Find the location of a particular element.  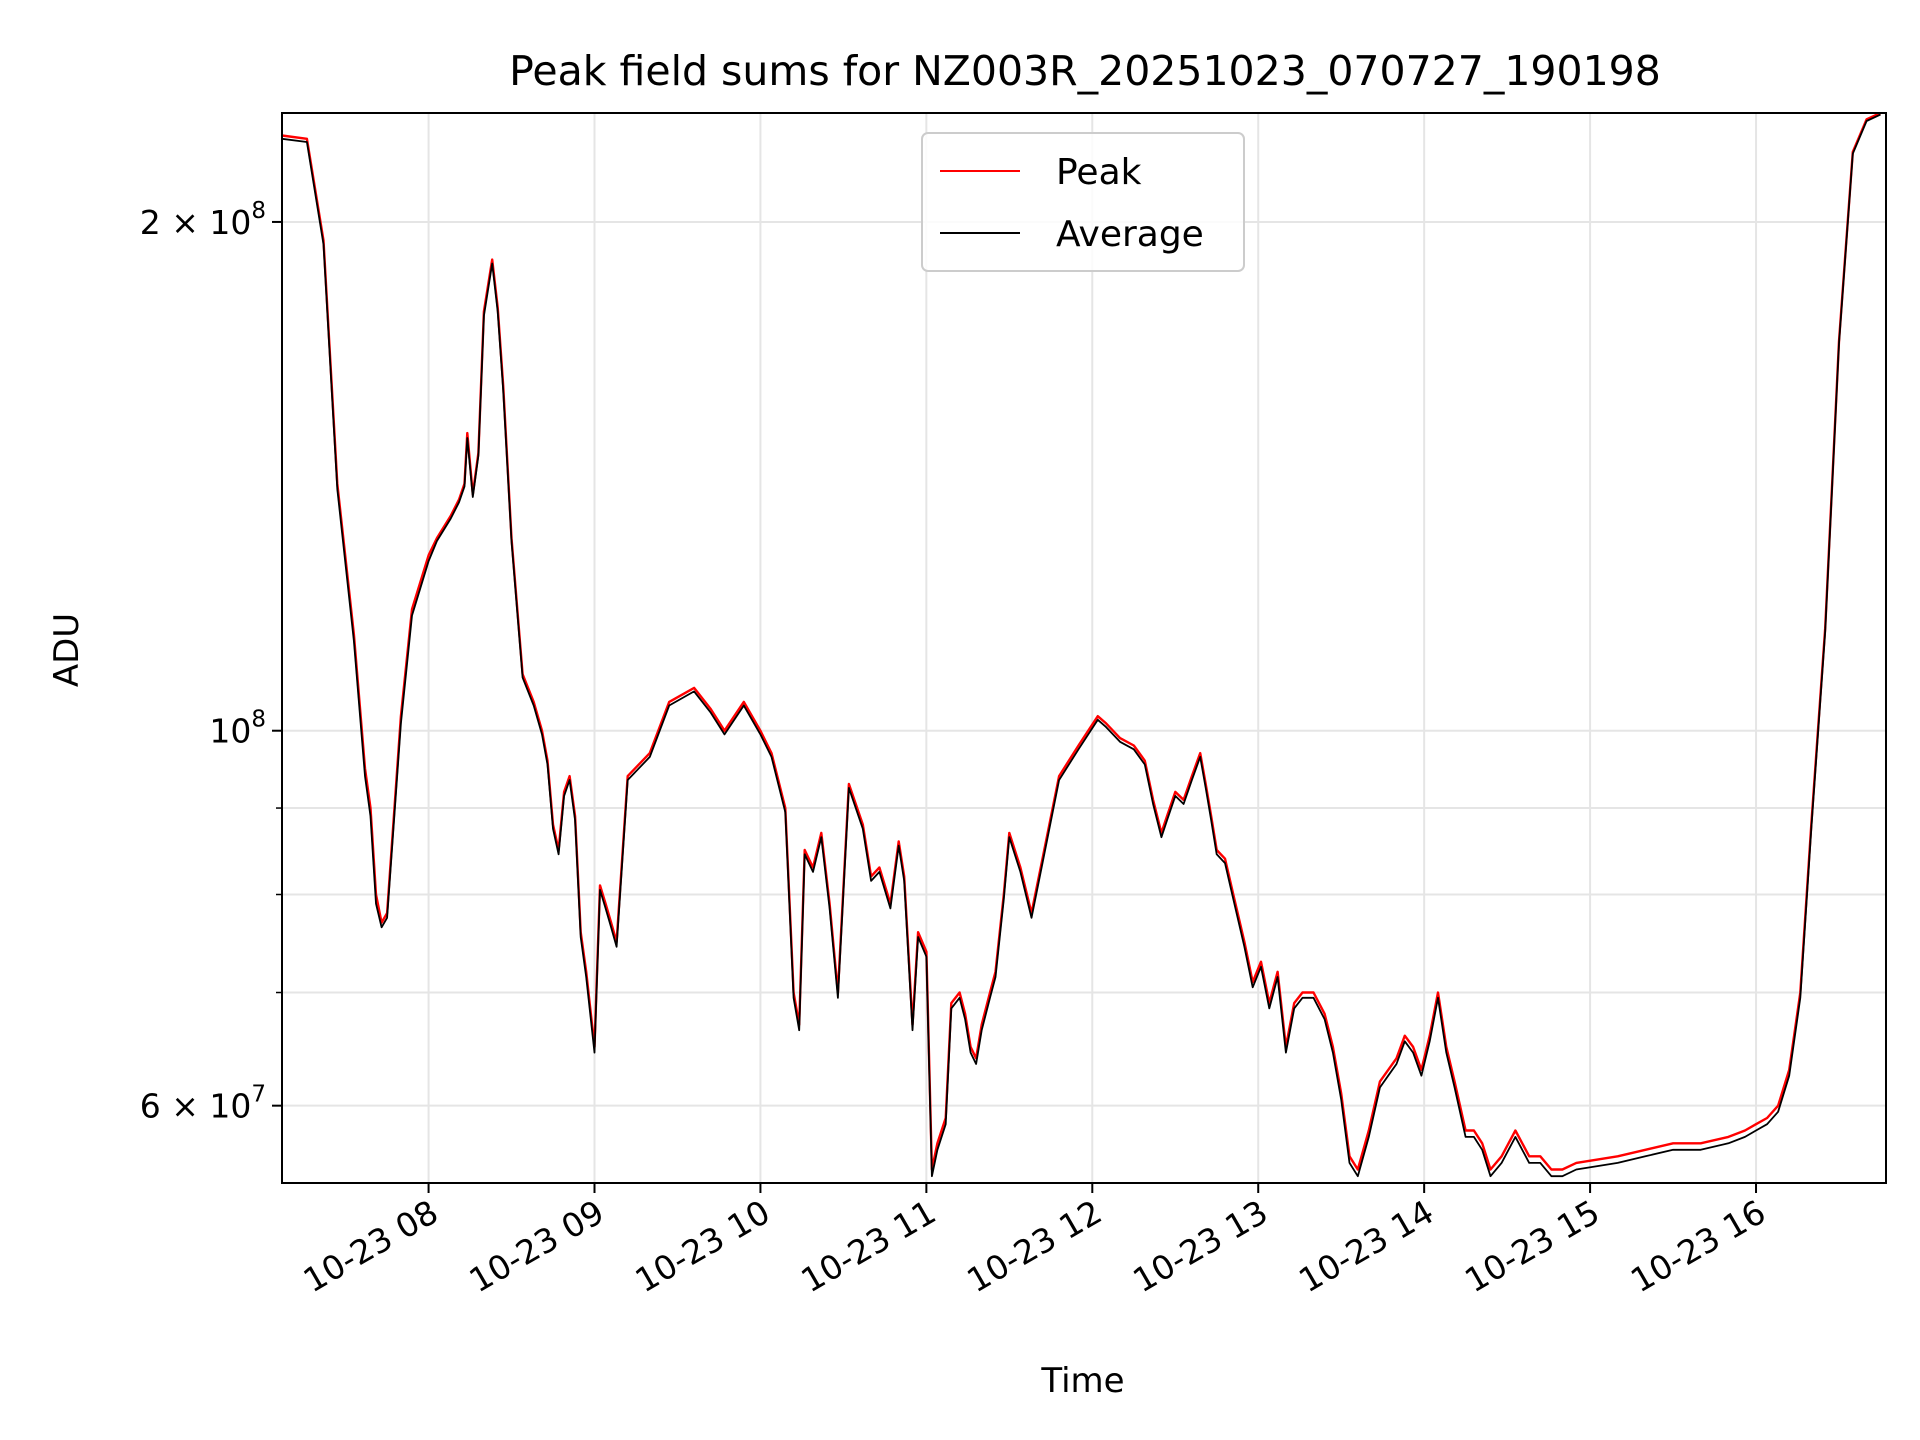

legend-box is located at coordinates (1083, 202).